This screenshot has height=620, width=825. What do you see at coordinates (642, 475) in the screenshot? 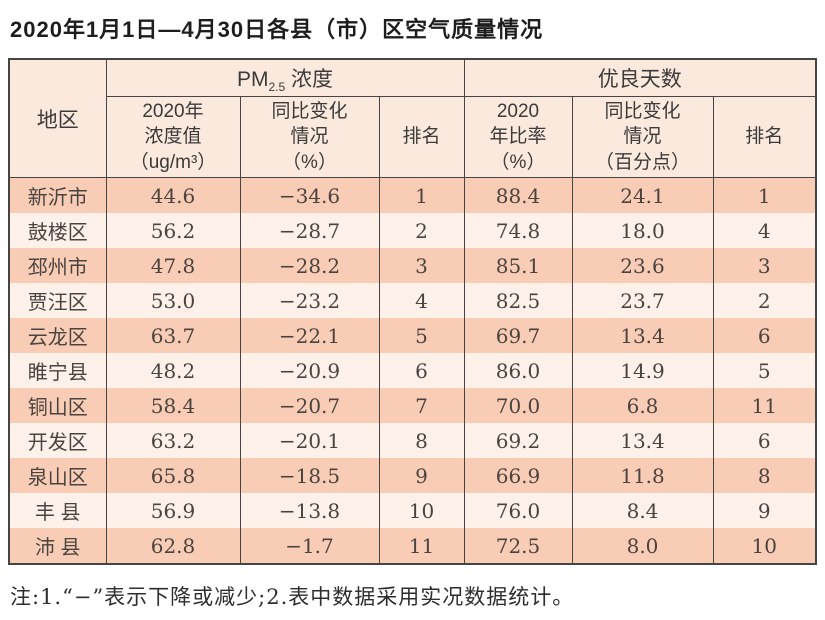
I see `good-change-cell: 11.8` at bounding box center [642, 475].